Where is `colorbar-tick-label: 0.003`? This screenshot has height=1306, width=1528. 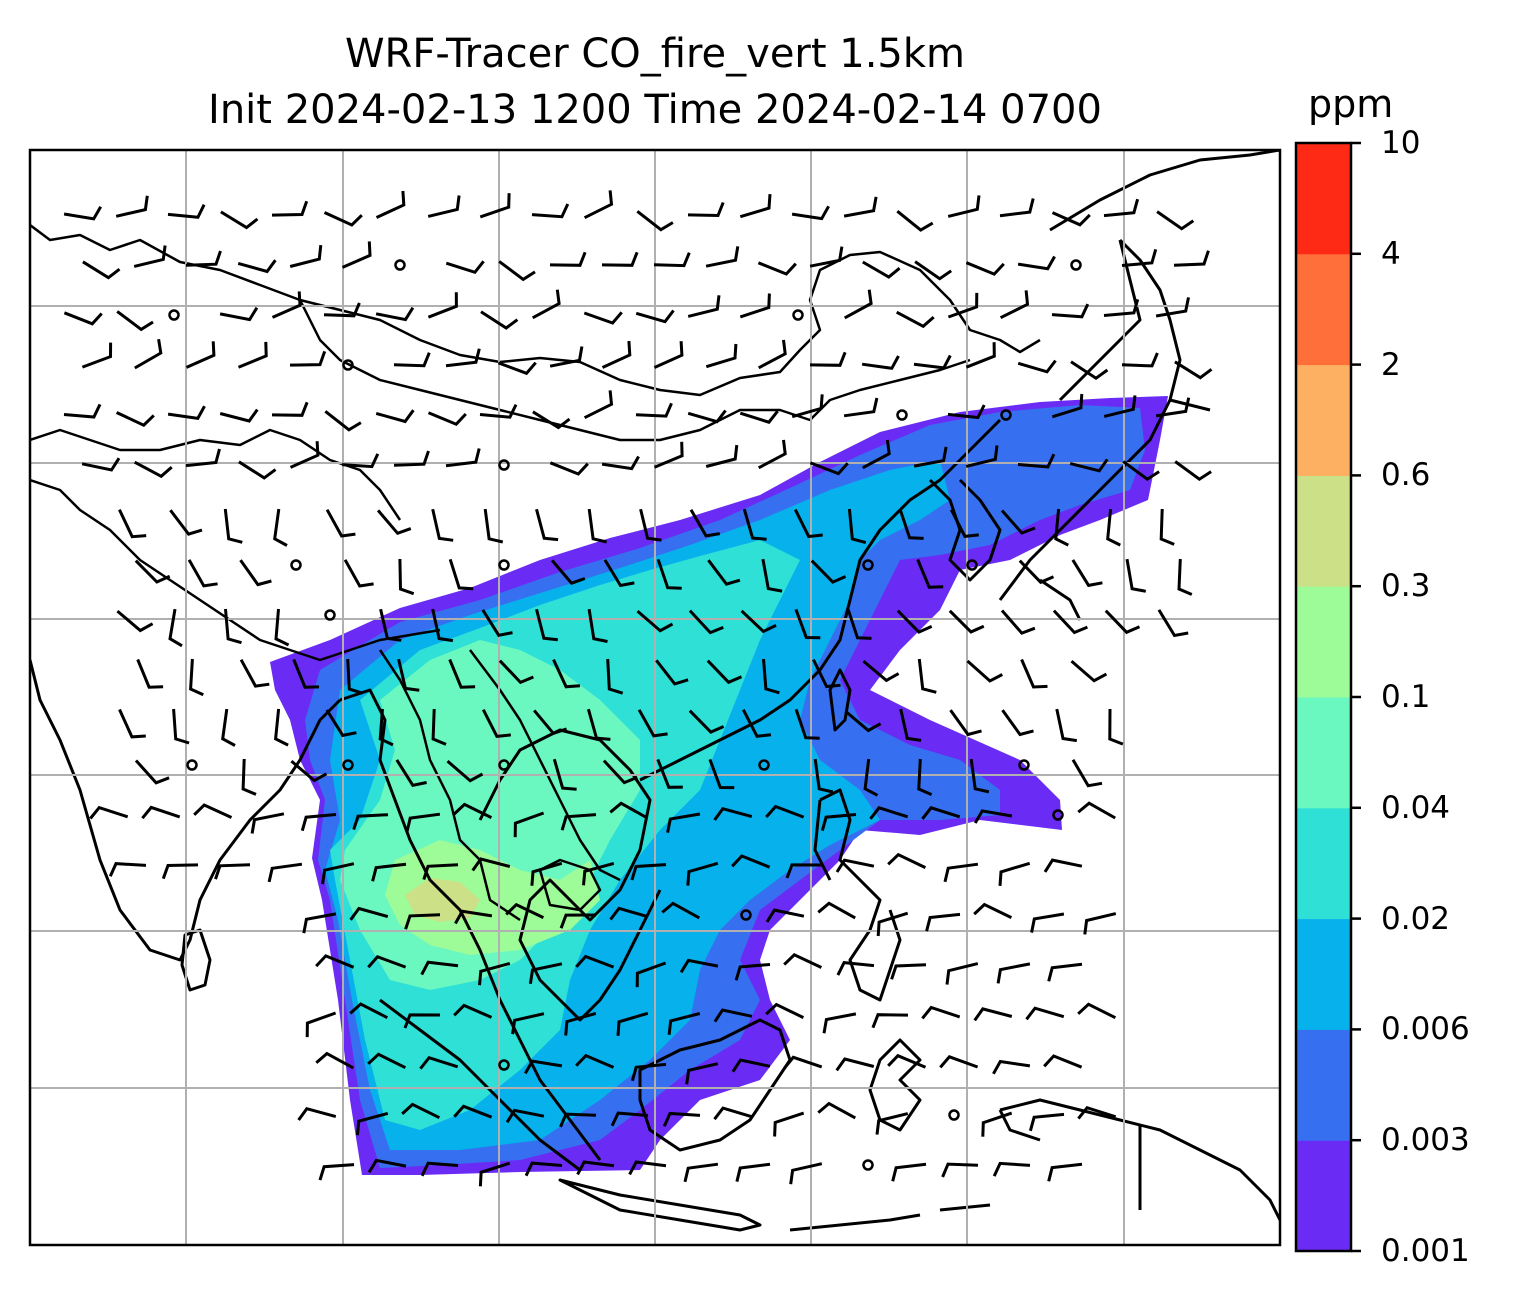 colorbar-tick-label: 0.003 is located at coordinates (1425, 1140).